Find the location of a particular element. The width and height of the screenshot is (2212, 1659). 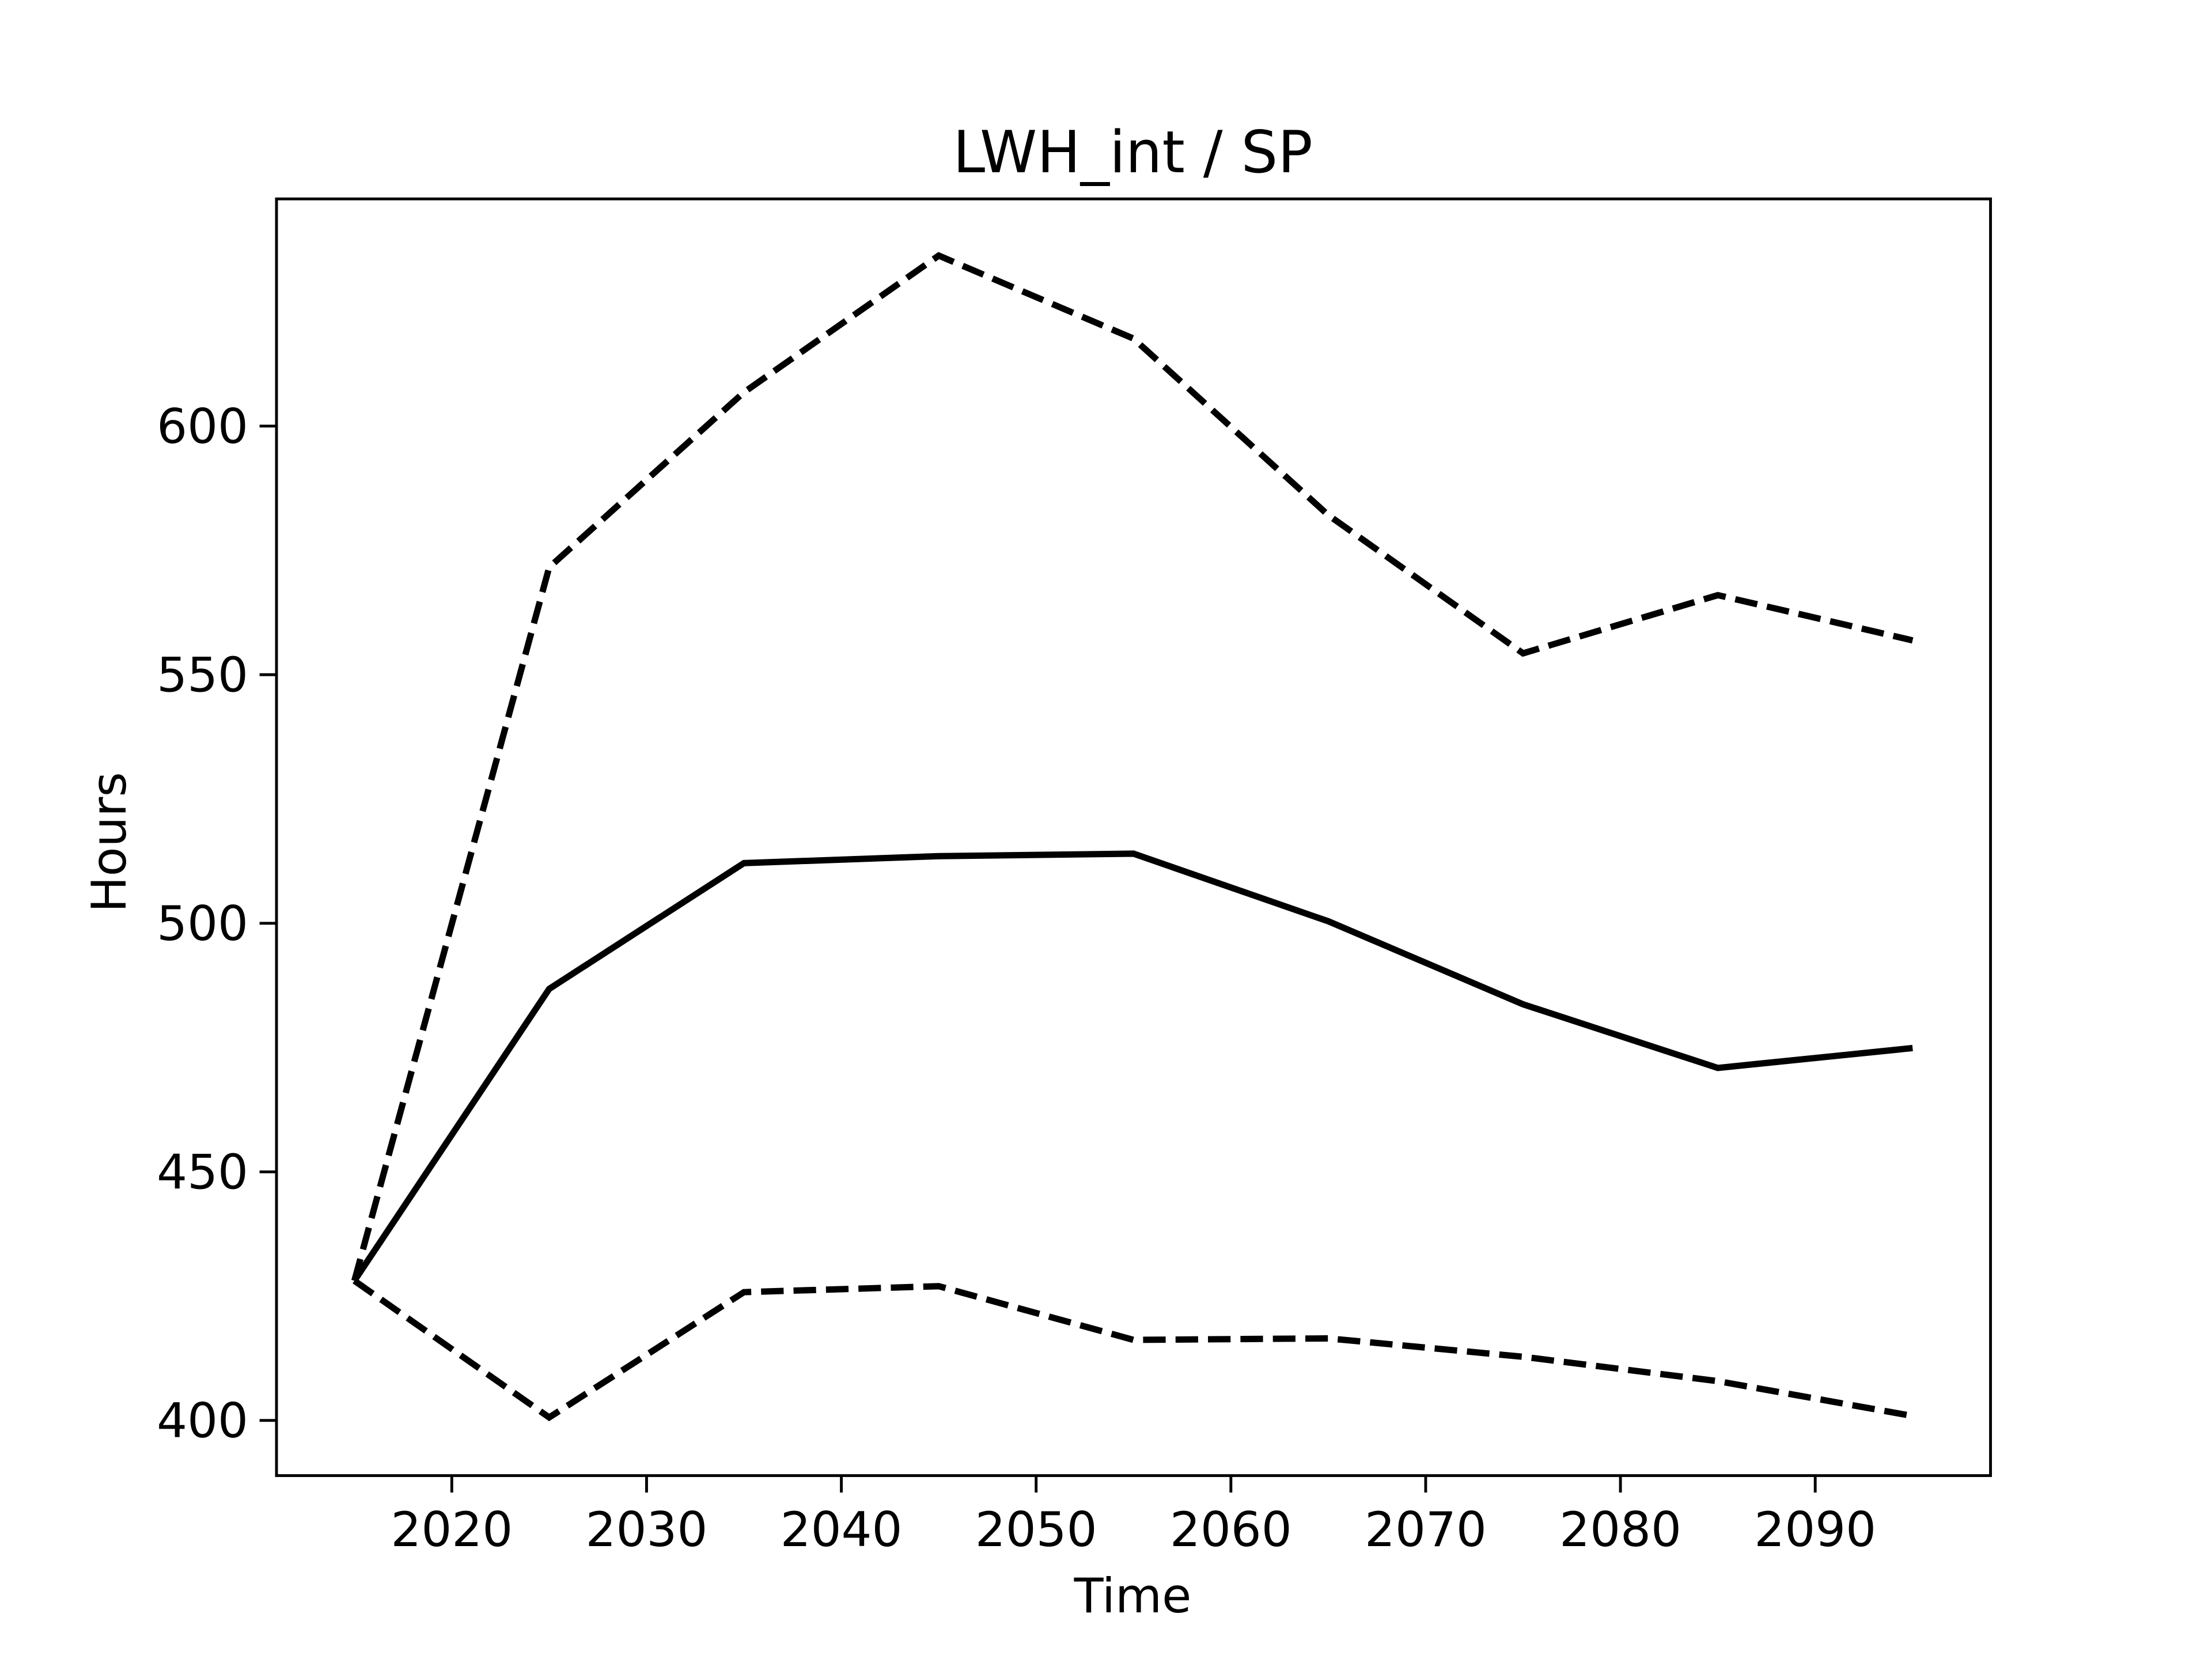

y-tick-label: 550 is located at coordinates (202, 675).